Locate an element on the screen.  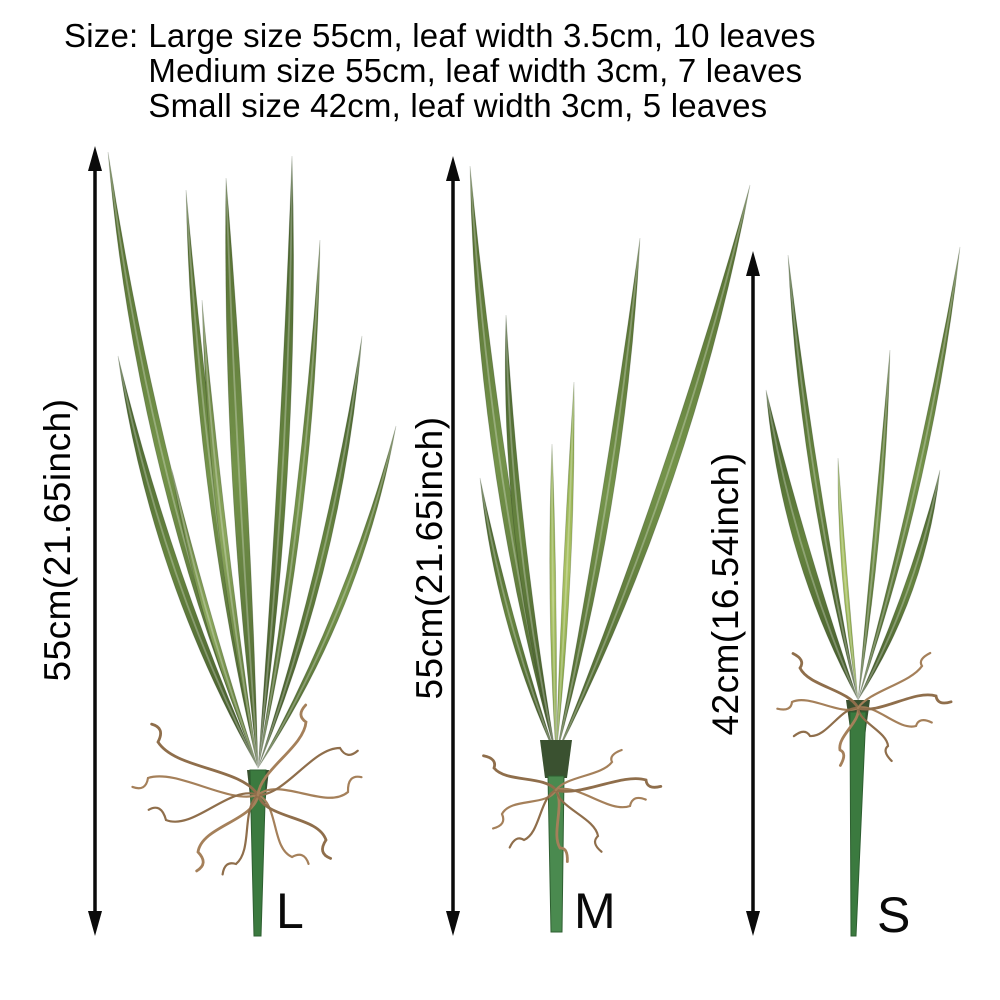
plant-small-image is located at coordinates (863, 591).